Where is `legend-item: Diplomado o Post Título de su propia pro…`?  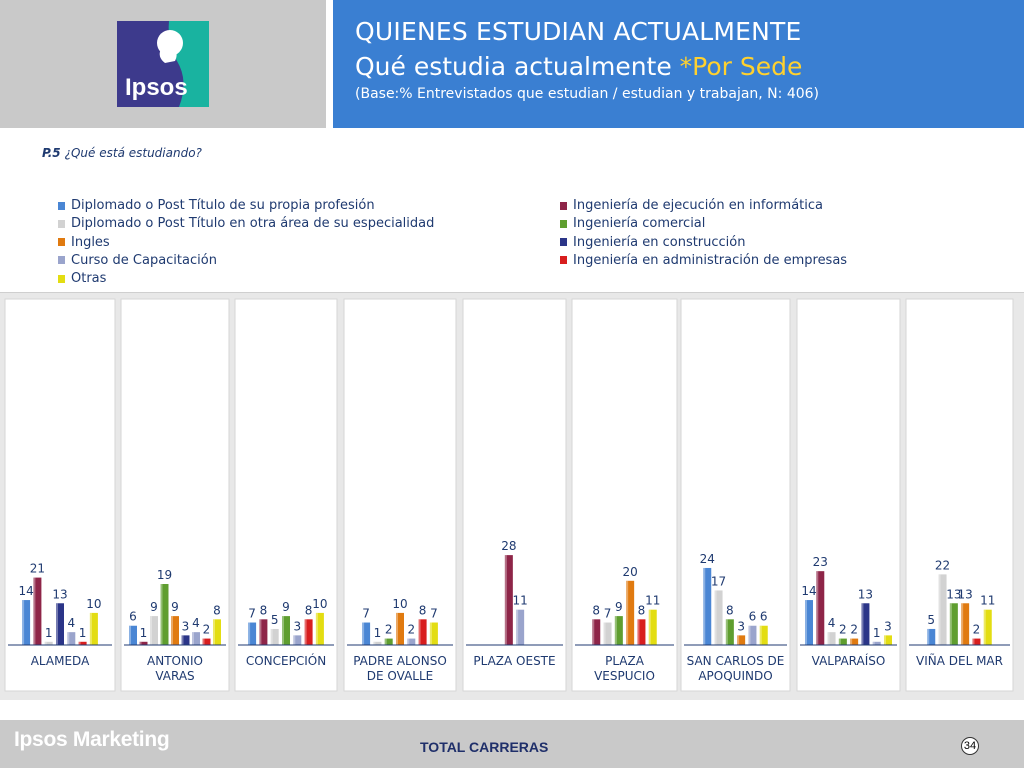 legend-item: Diplomado o Post Título de su propia pro… is located at coordinates (216, 205).